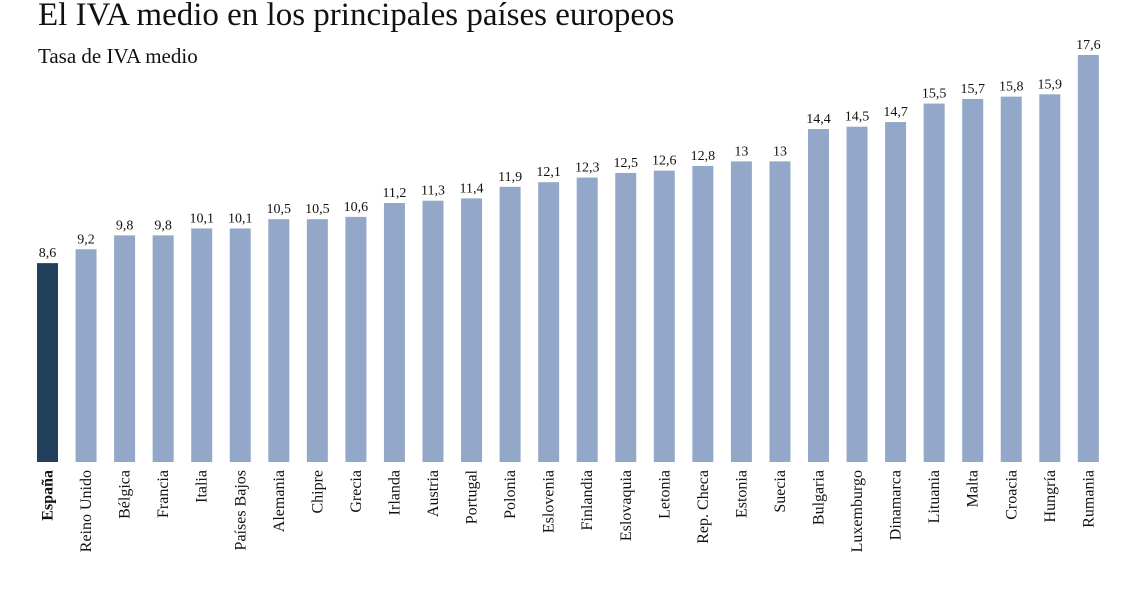 This screenshot has height=591, width=1128. I want to click on data-label: 14,7, so click(895, 112).